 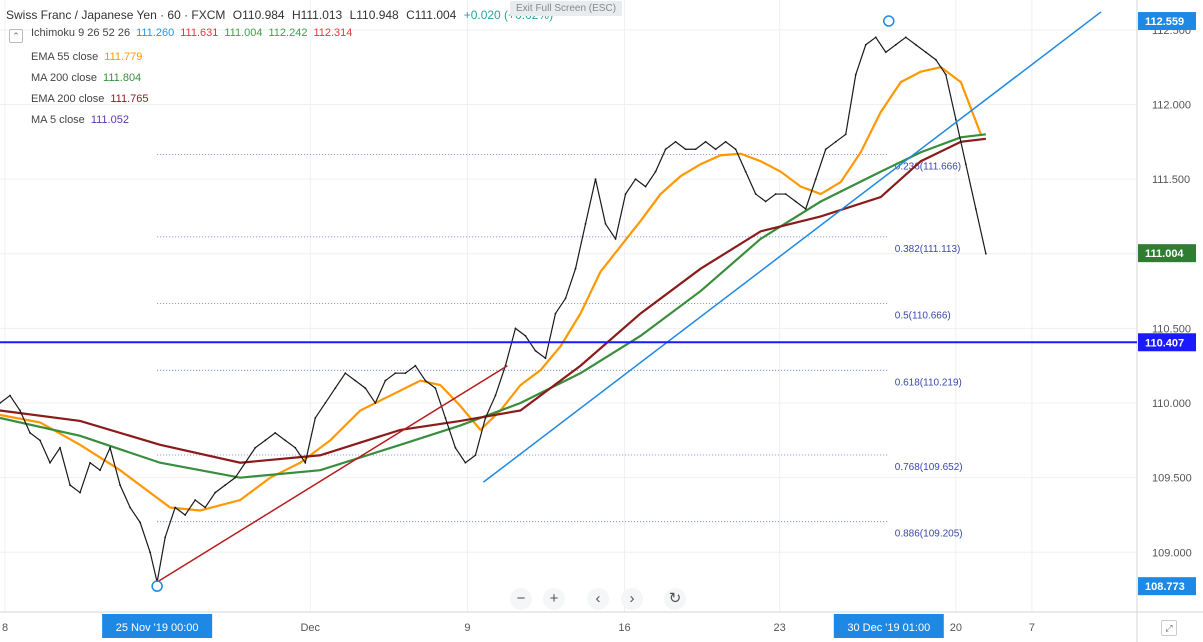 I want to click on scroll-right-button: ›, so click(x=632, y=599).